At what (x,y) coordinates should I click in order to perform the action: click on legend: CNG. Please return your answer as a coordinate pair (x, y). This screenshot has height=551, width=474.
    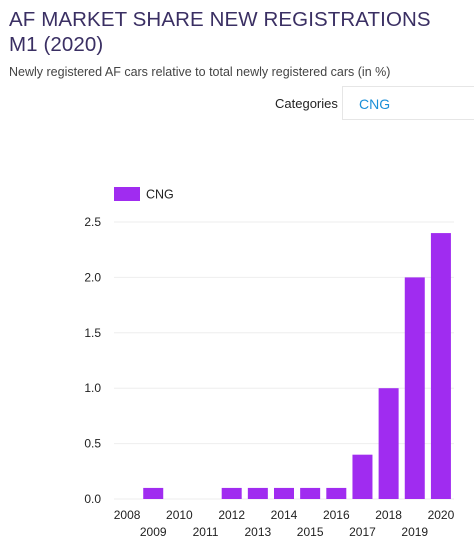
    Looking at the image, I should click on (144, 194).